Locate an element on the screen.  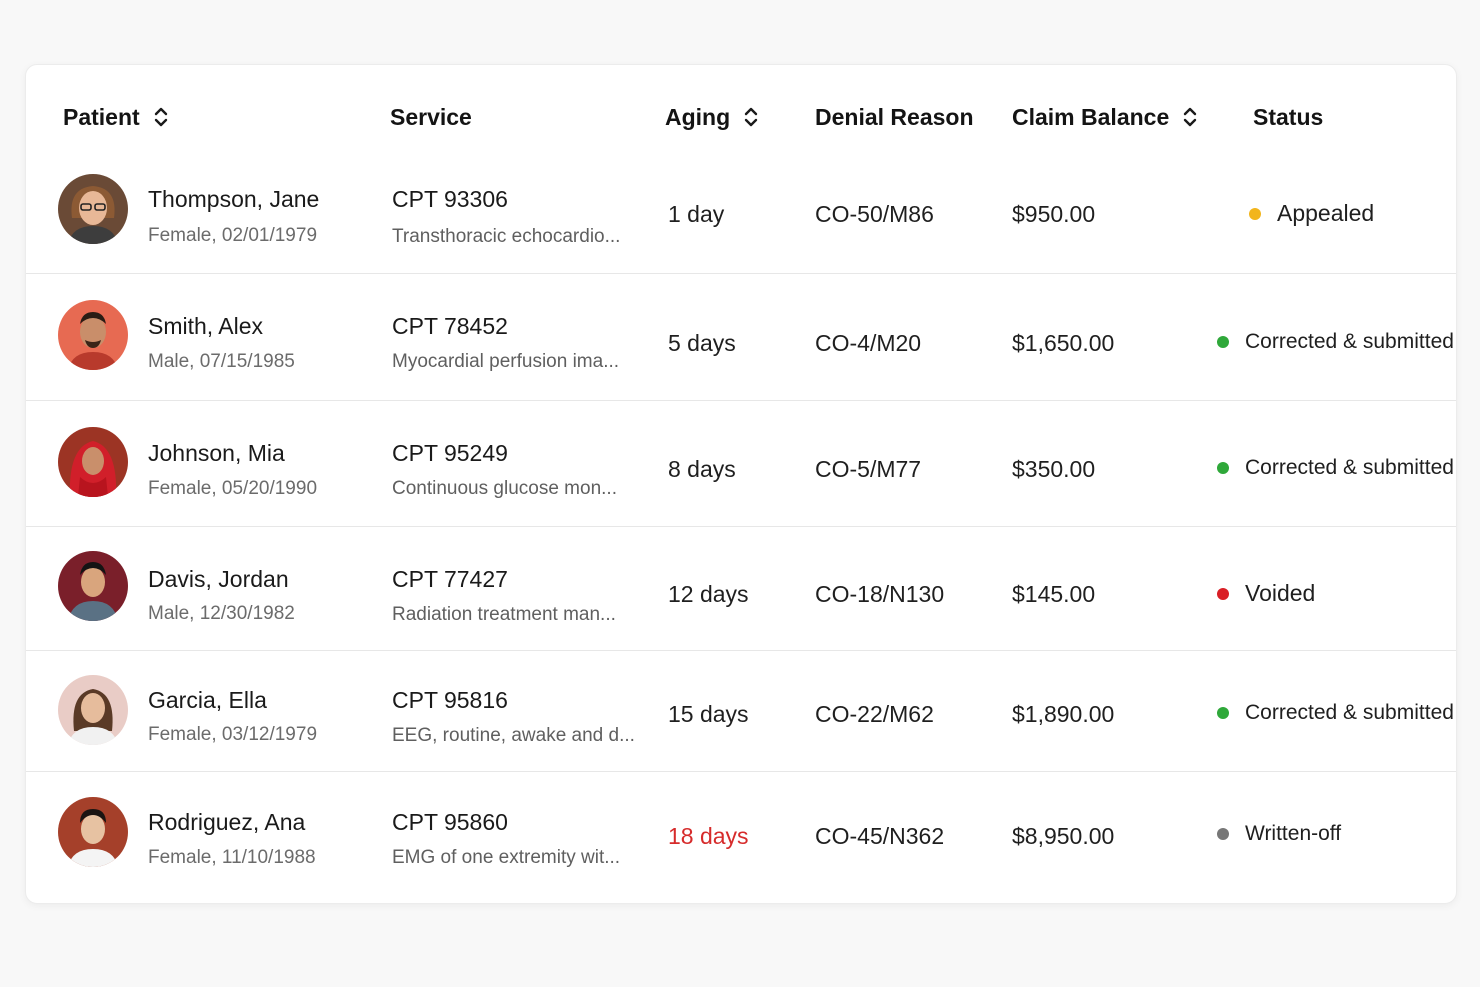
status-badge: Voided is located at coordinates (1266, 593).